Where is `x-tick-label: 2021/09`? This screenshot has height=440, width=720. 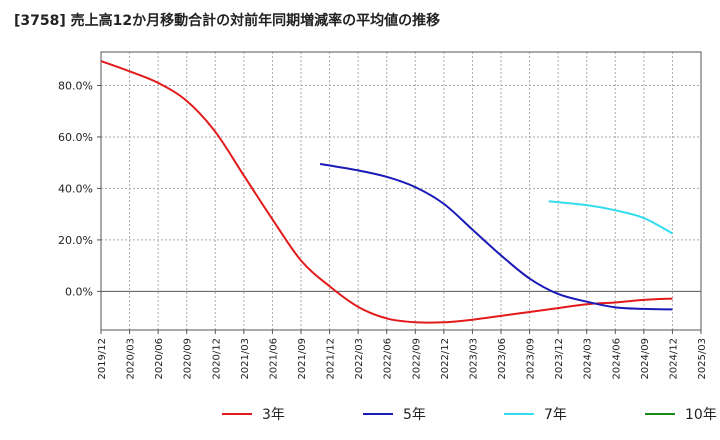
x-tick-label: 2021/09 is located at coordinates (302, 359).